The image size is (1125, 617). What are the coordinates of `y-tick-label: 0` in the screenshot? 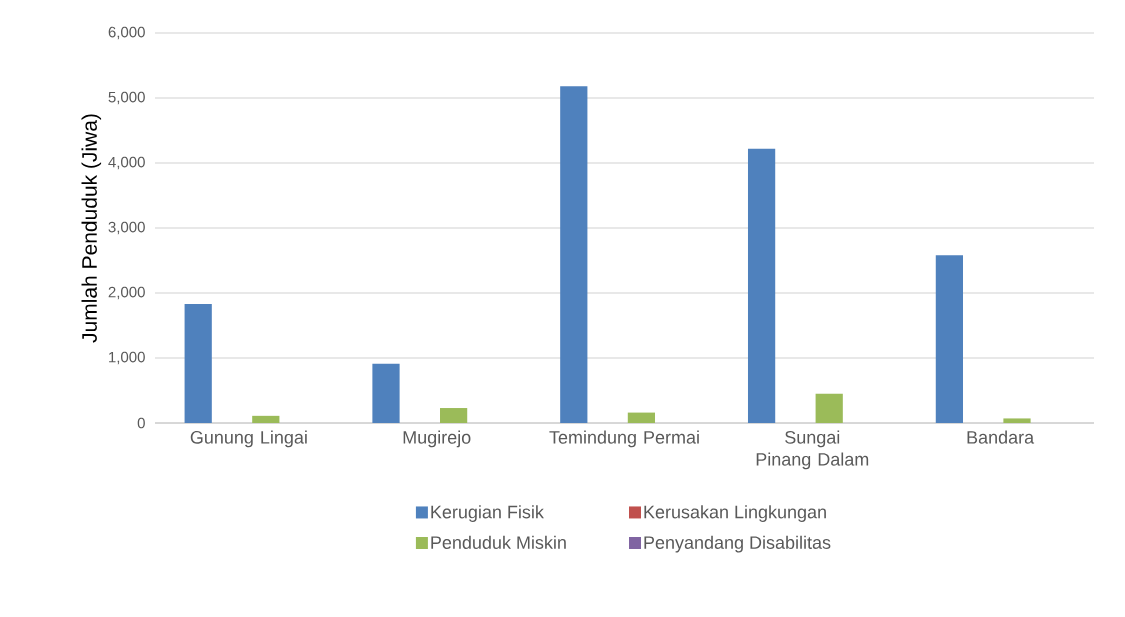 It's located at (141, 423).